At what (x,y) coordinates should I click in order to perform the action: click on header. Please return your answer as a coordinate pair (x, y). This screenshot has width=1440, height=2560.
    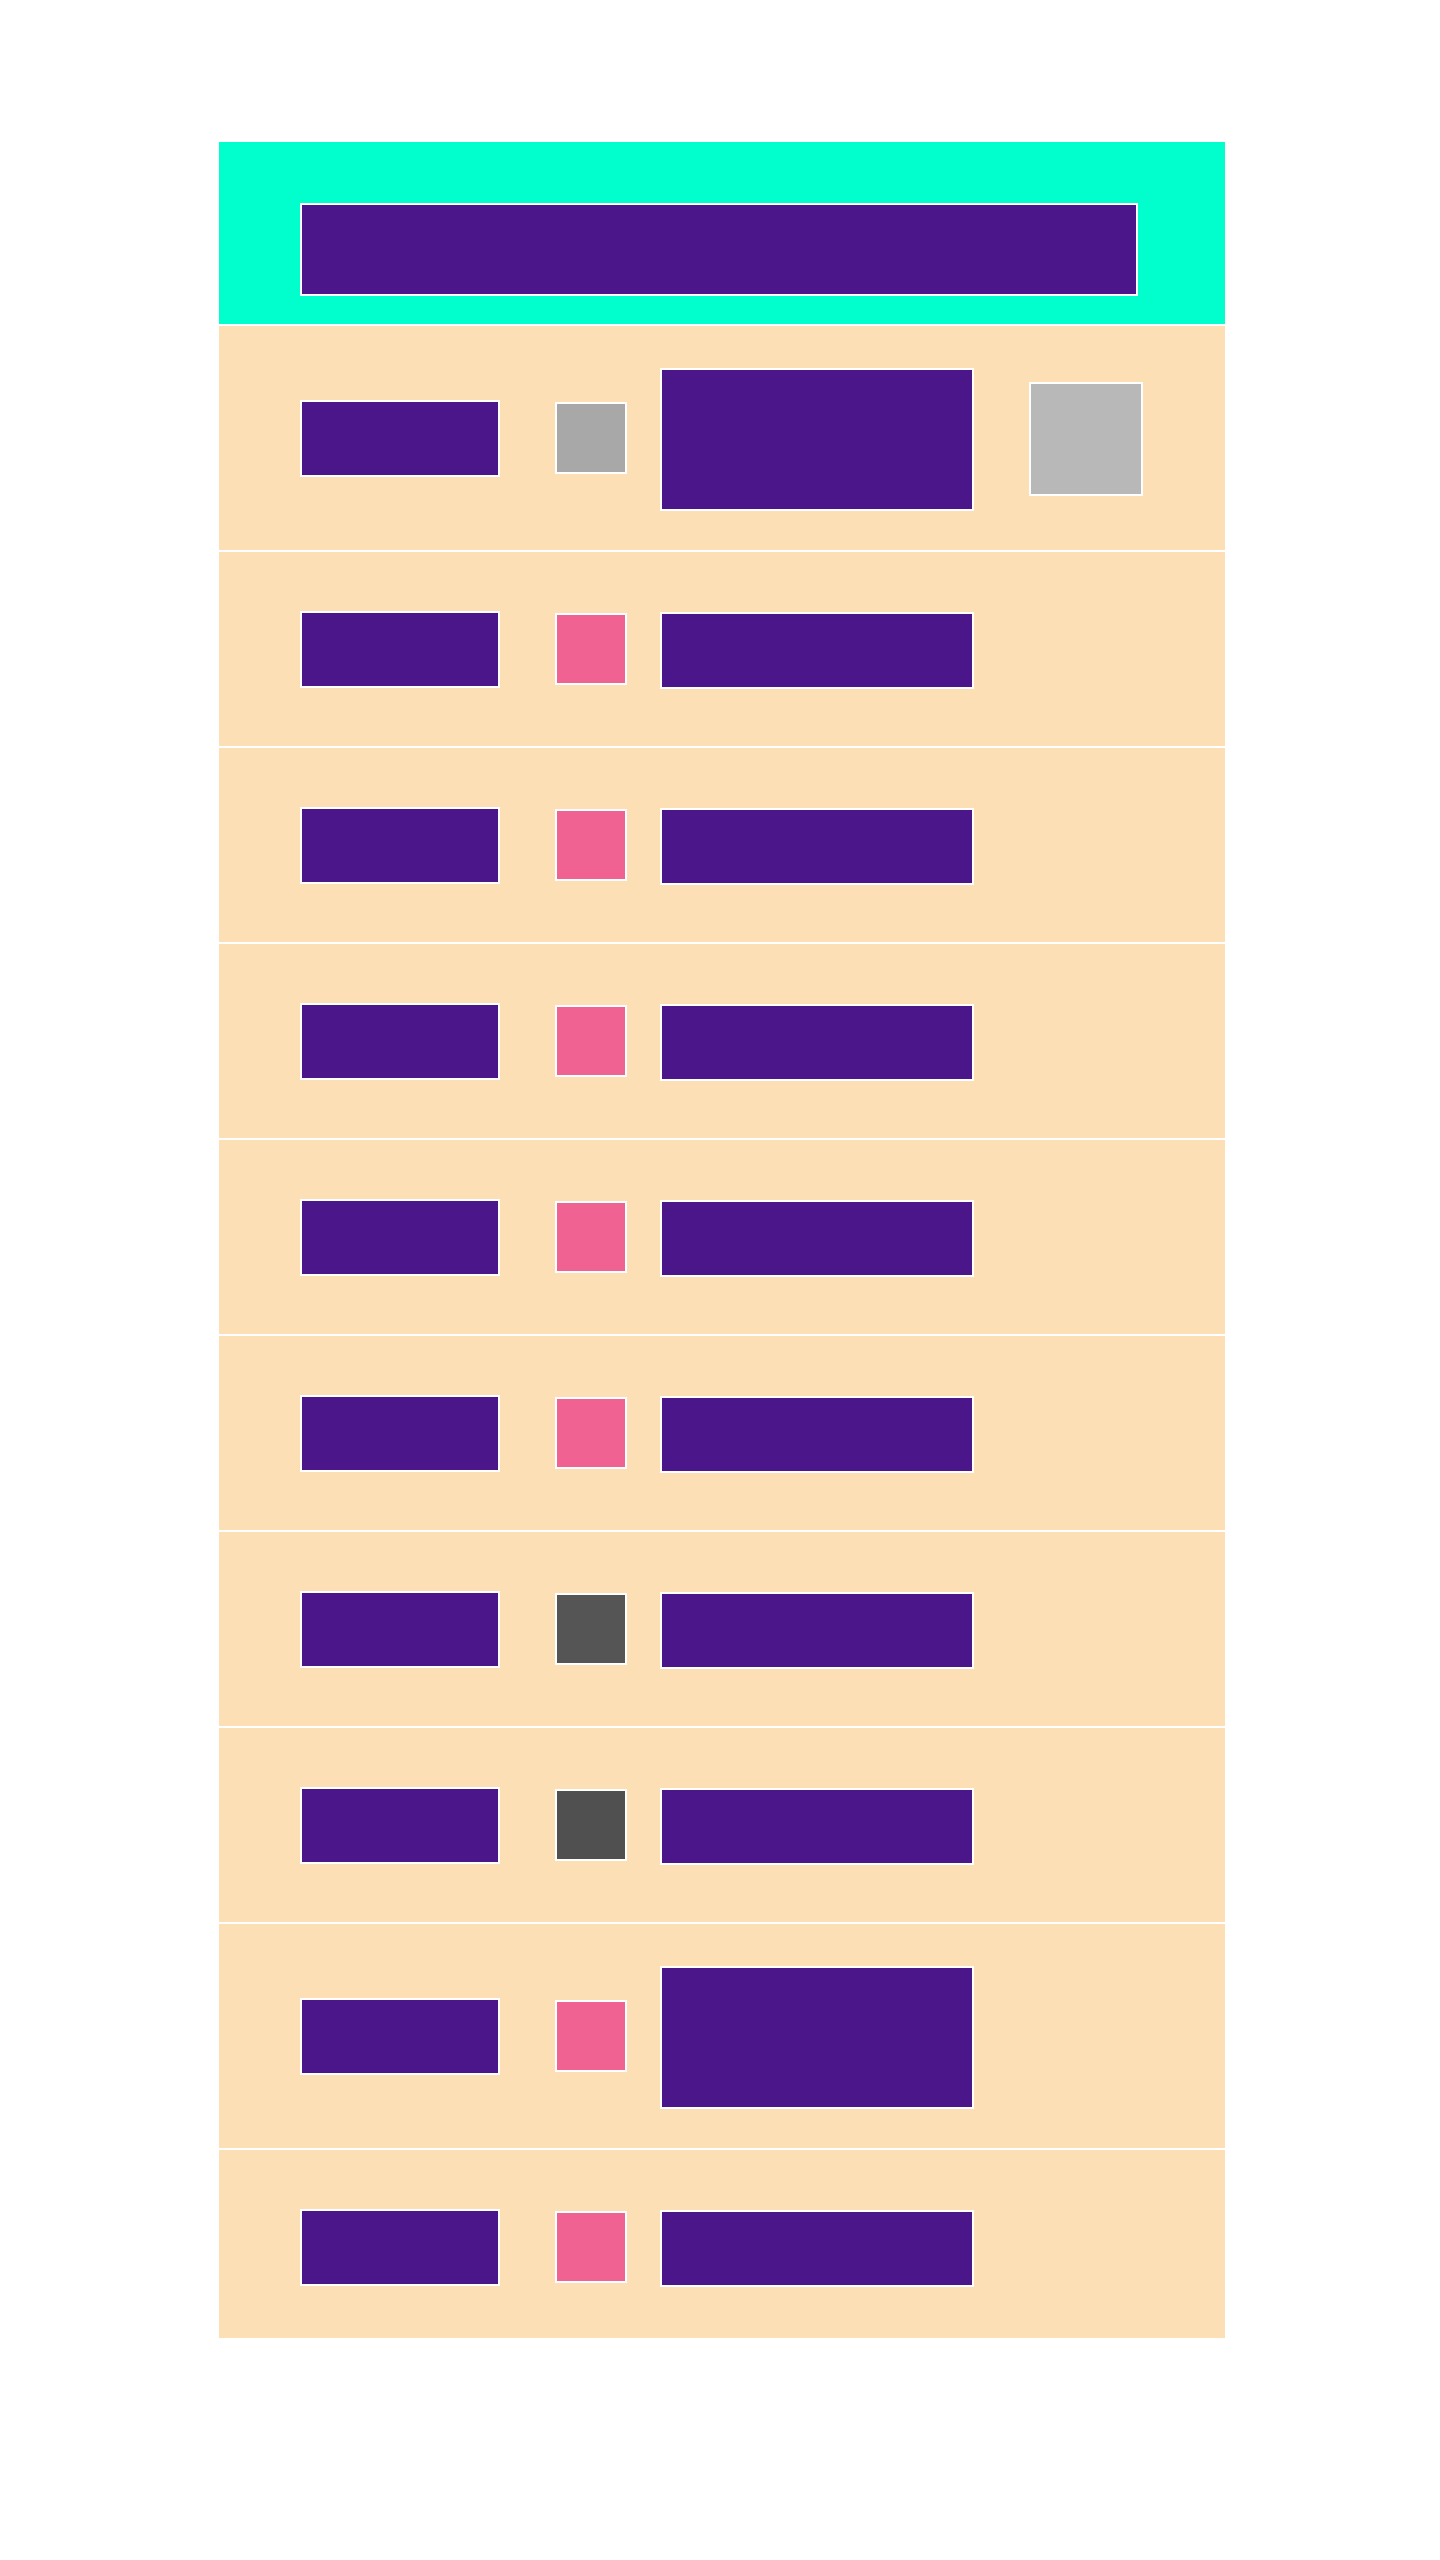
    Looking at the image, I should click on (722, 233).